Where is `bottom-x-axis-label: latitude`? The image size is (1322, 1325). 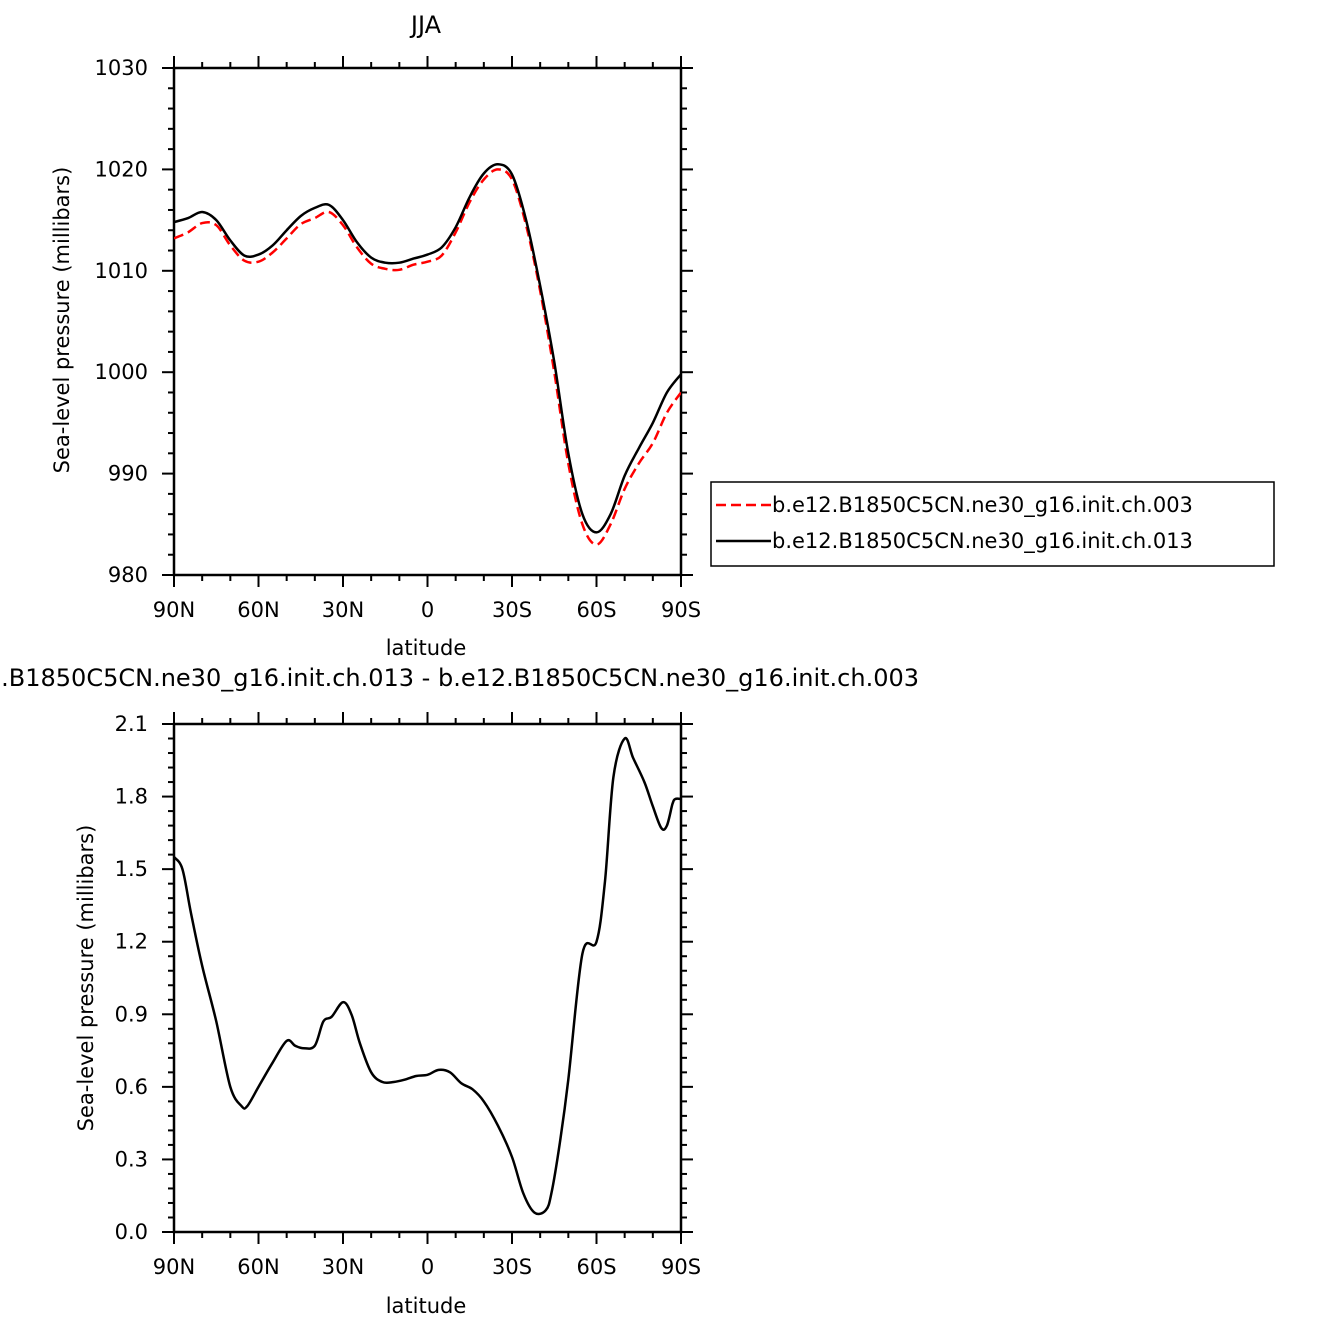
bottom-x-axis-label: latitude is located at coordinates (426, 1306).